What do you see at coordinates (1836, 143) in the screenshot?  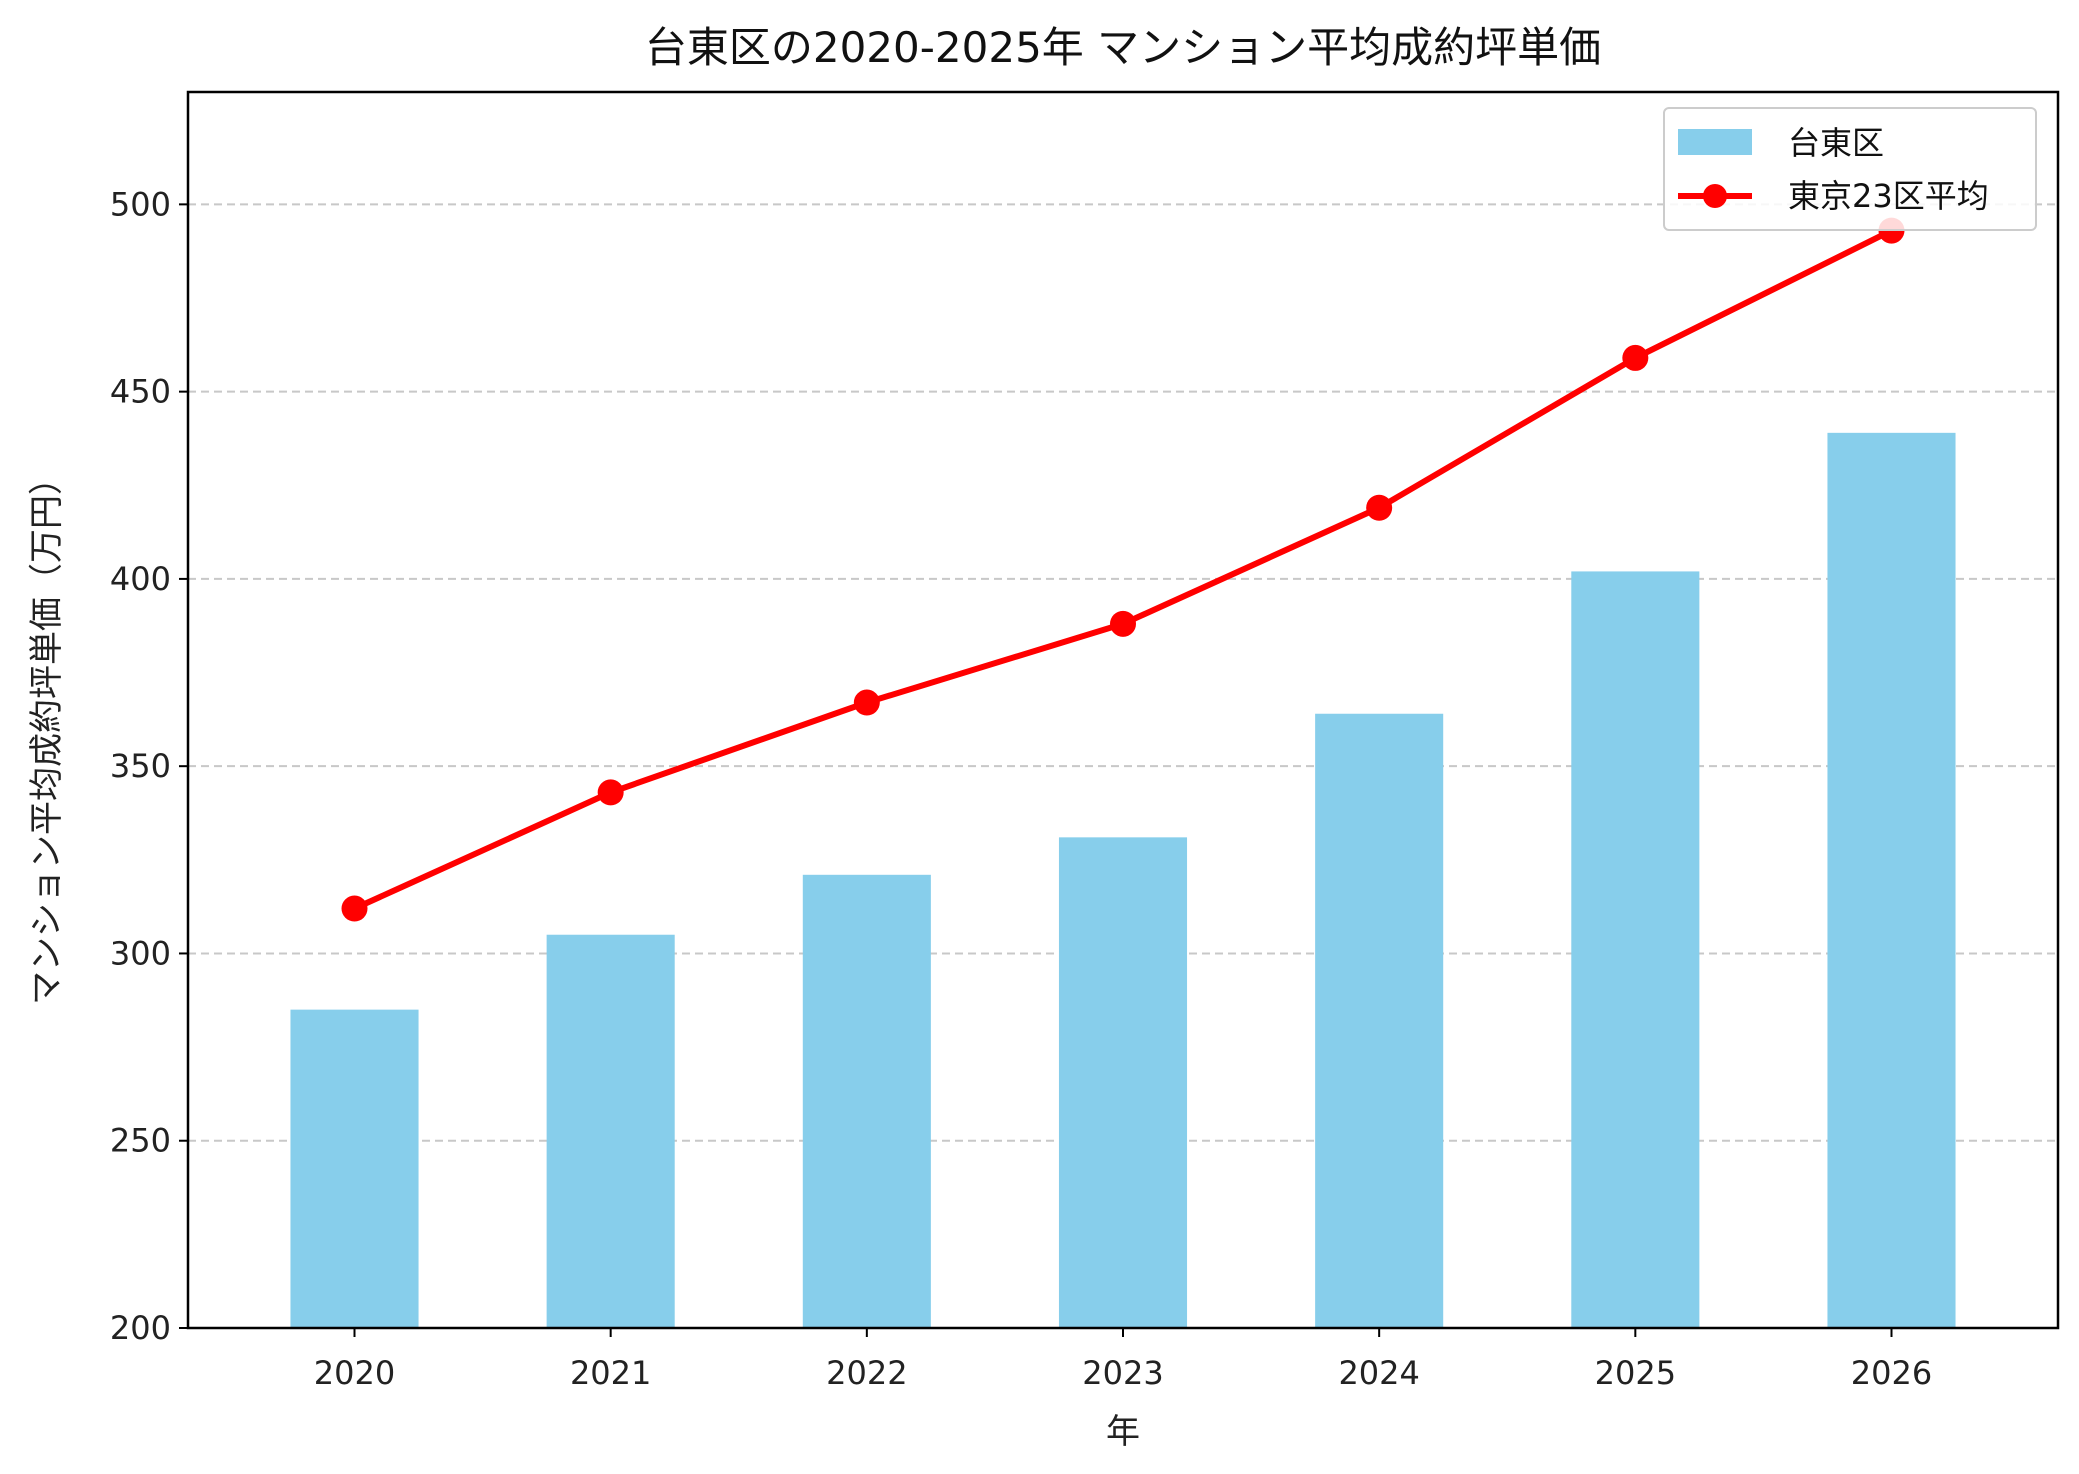 I see `legend-label: 台東区` at bounding box center [1836, 143].